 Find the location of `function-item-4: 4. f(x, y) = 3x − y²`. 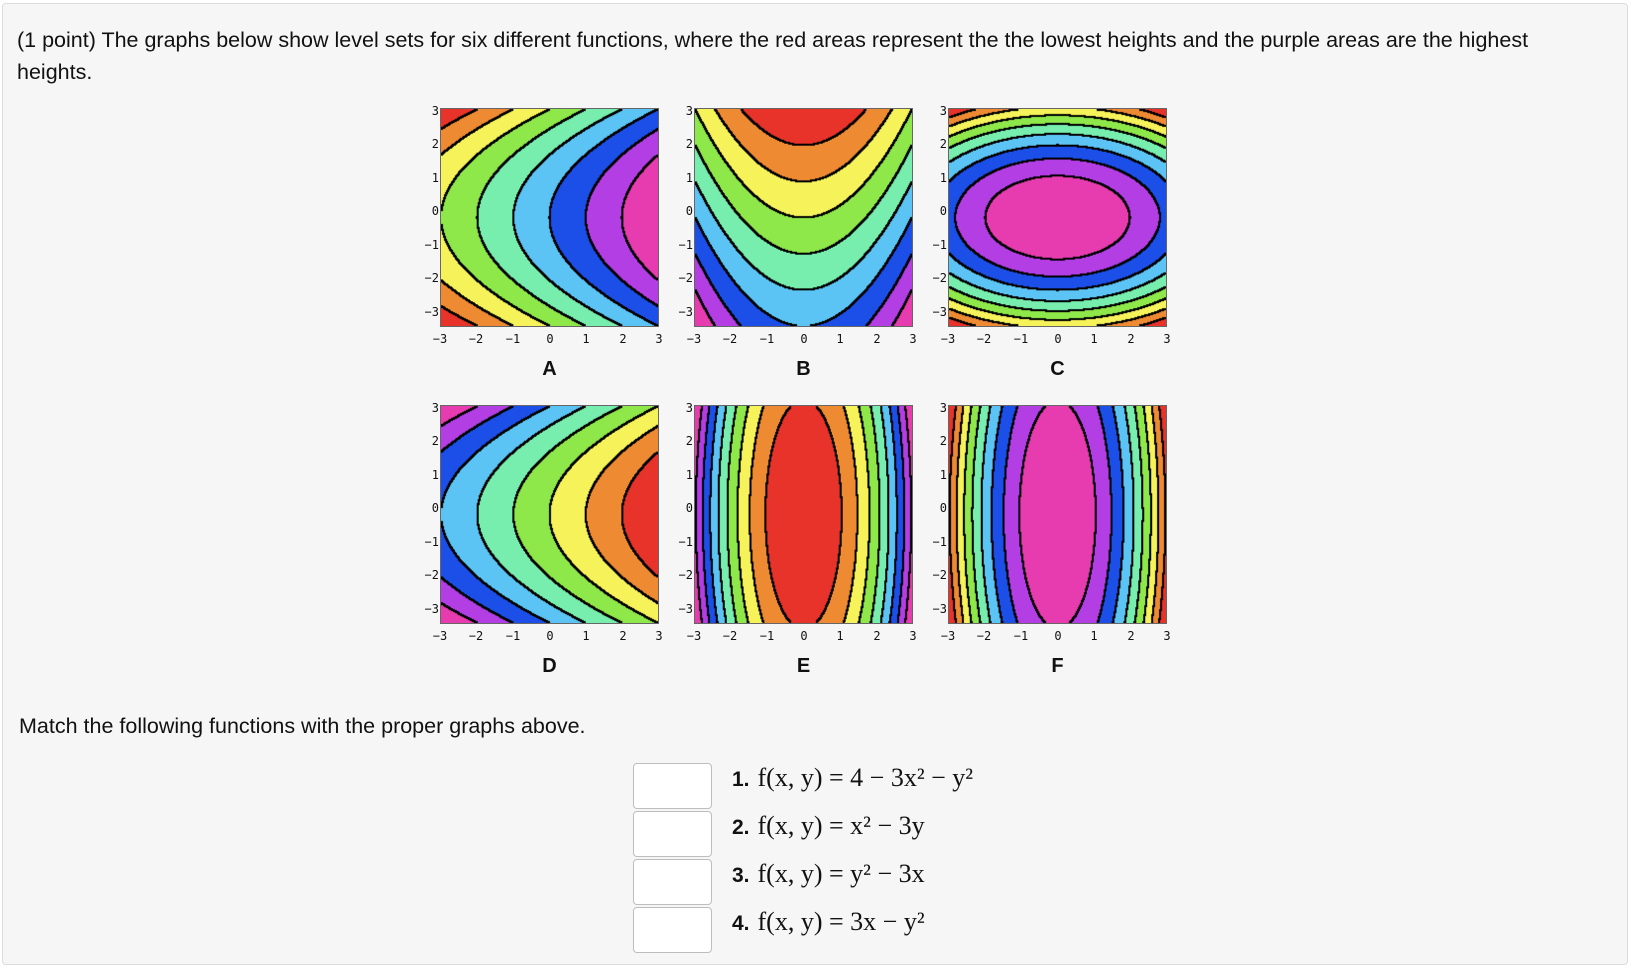

function-item-4: 4. f(x, y) = 3x − y² is located at coordinates (828, 922).